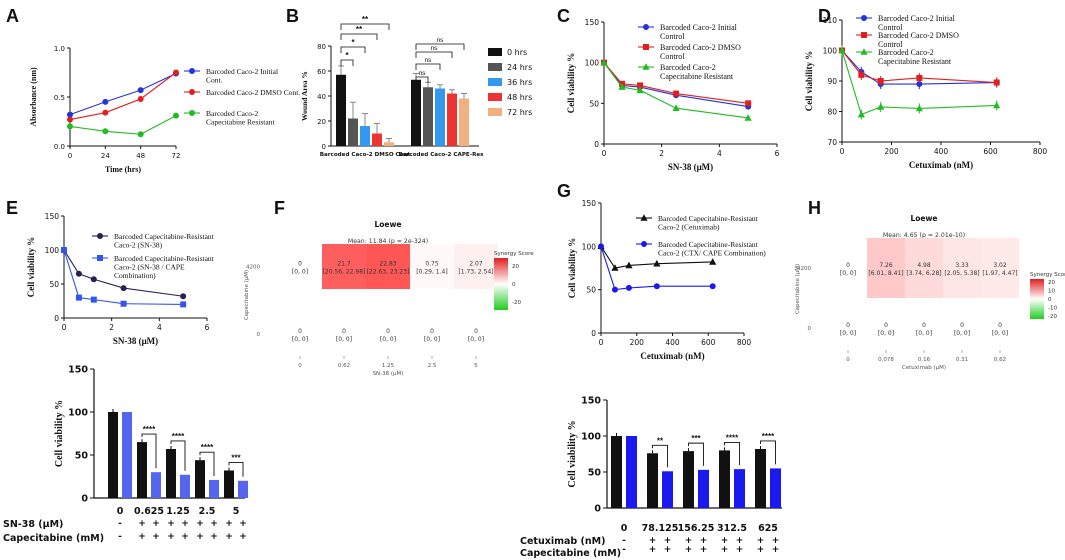 This screenshot has height=560, width=1065. I want to click on heatmap-title: Loewe, so click(923, 218).